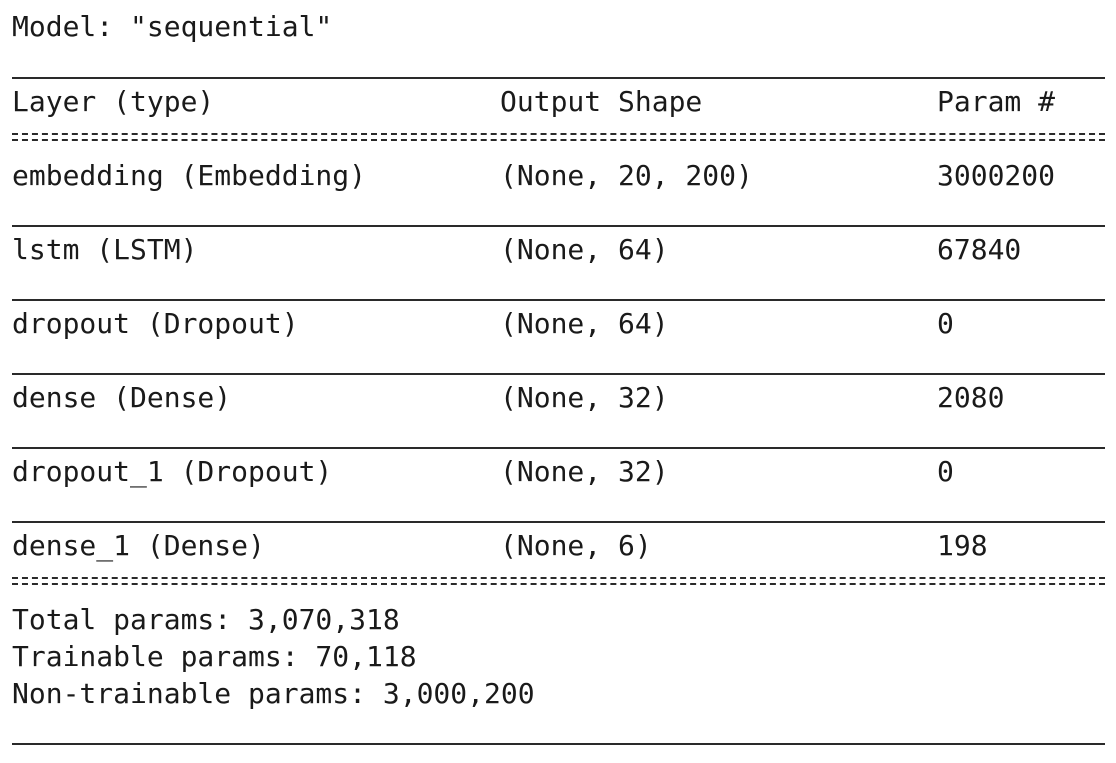 The width and height of the screenshot is (1116, 763). I want to click on row-layer: lstm (LSTM), so click(105, 249).